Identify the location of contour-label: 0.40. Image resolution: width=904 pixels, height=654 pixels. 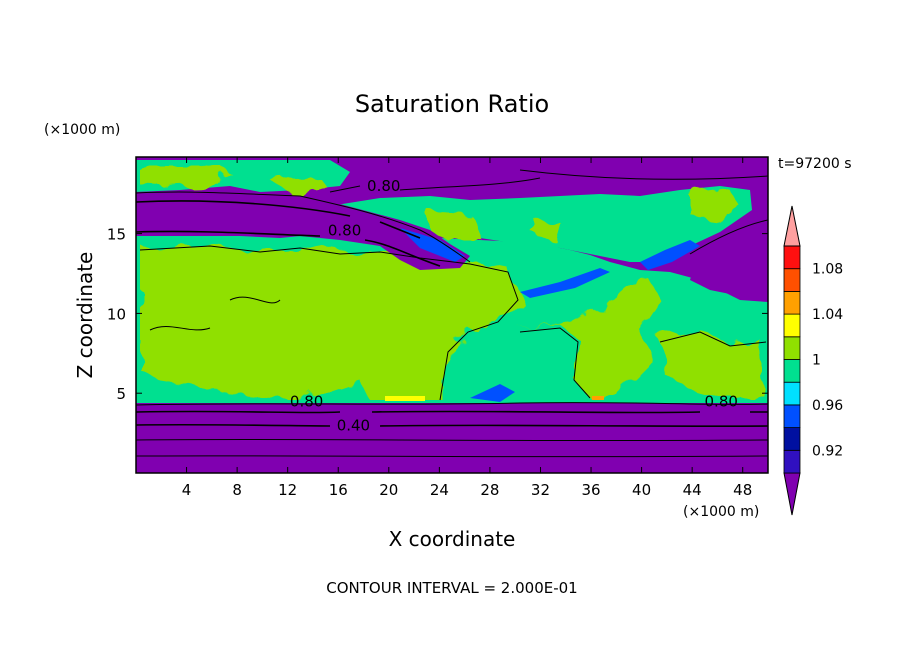
(353, 425).